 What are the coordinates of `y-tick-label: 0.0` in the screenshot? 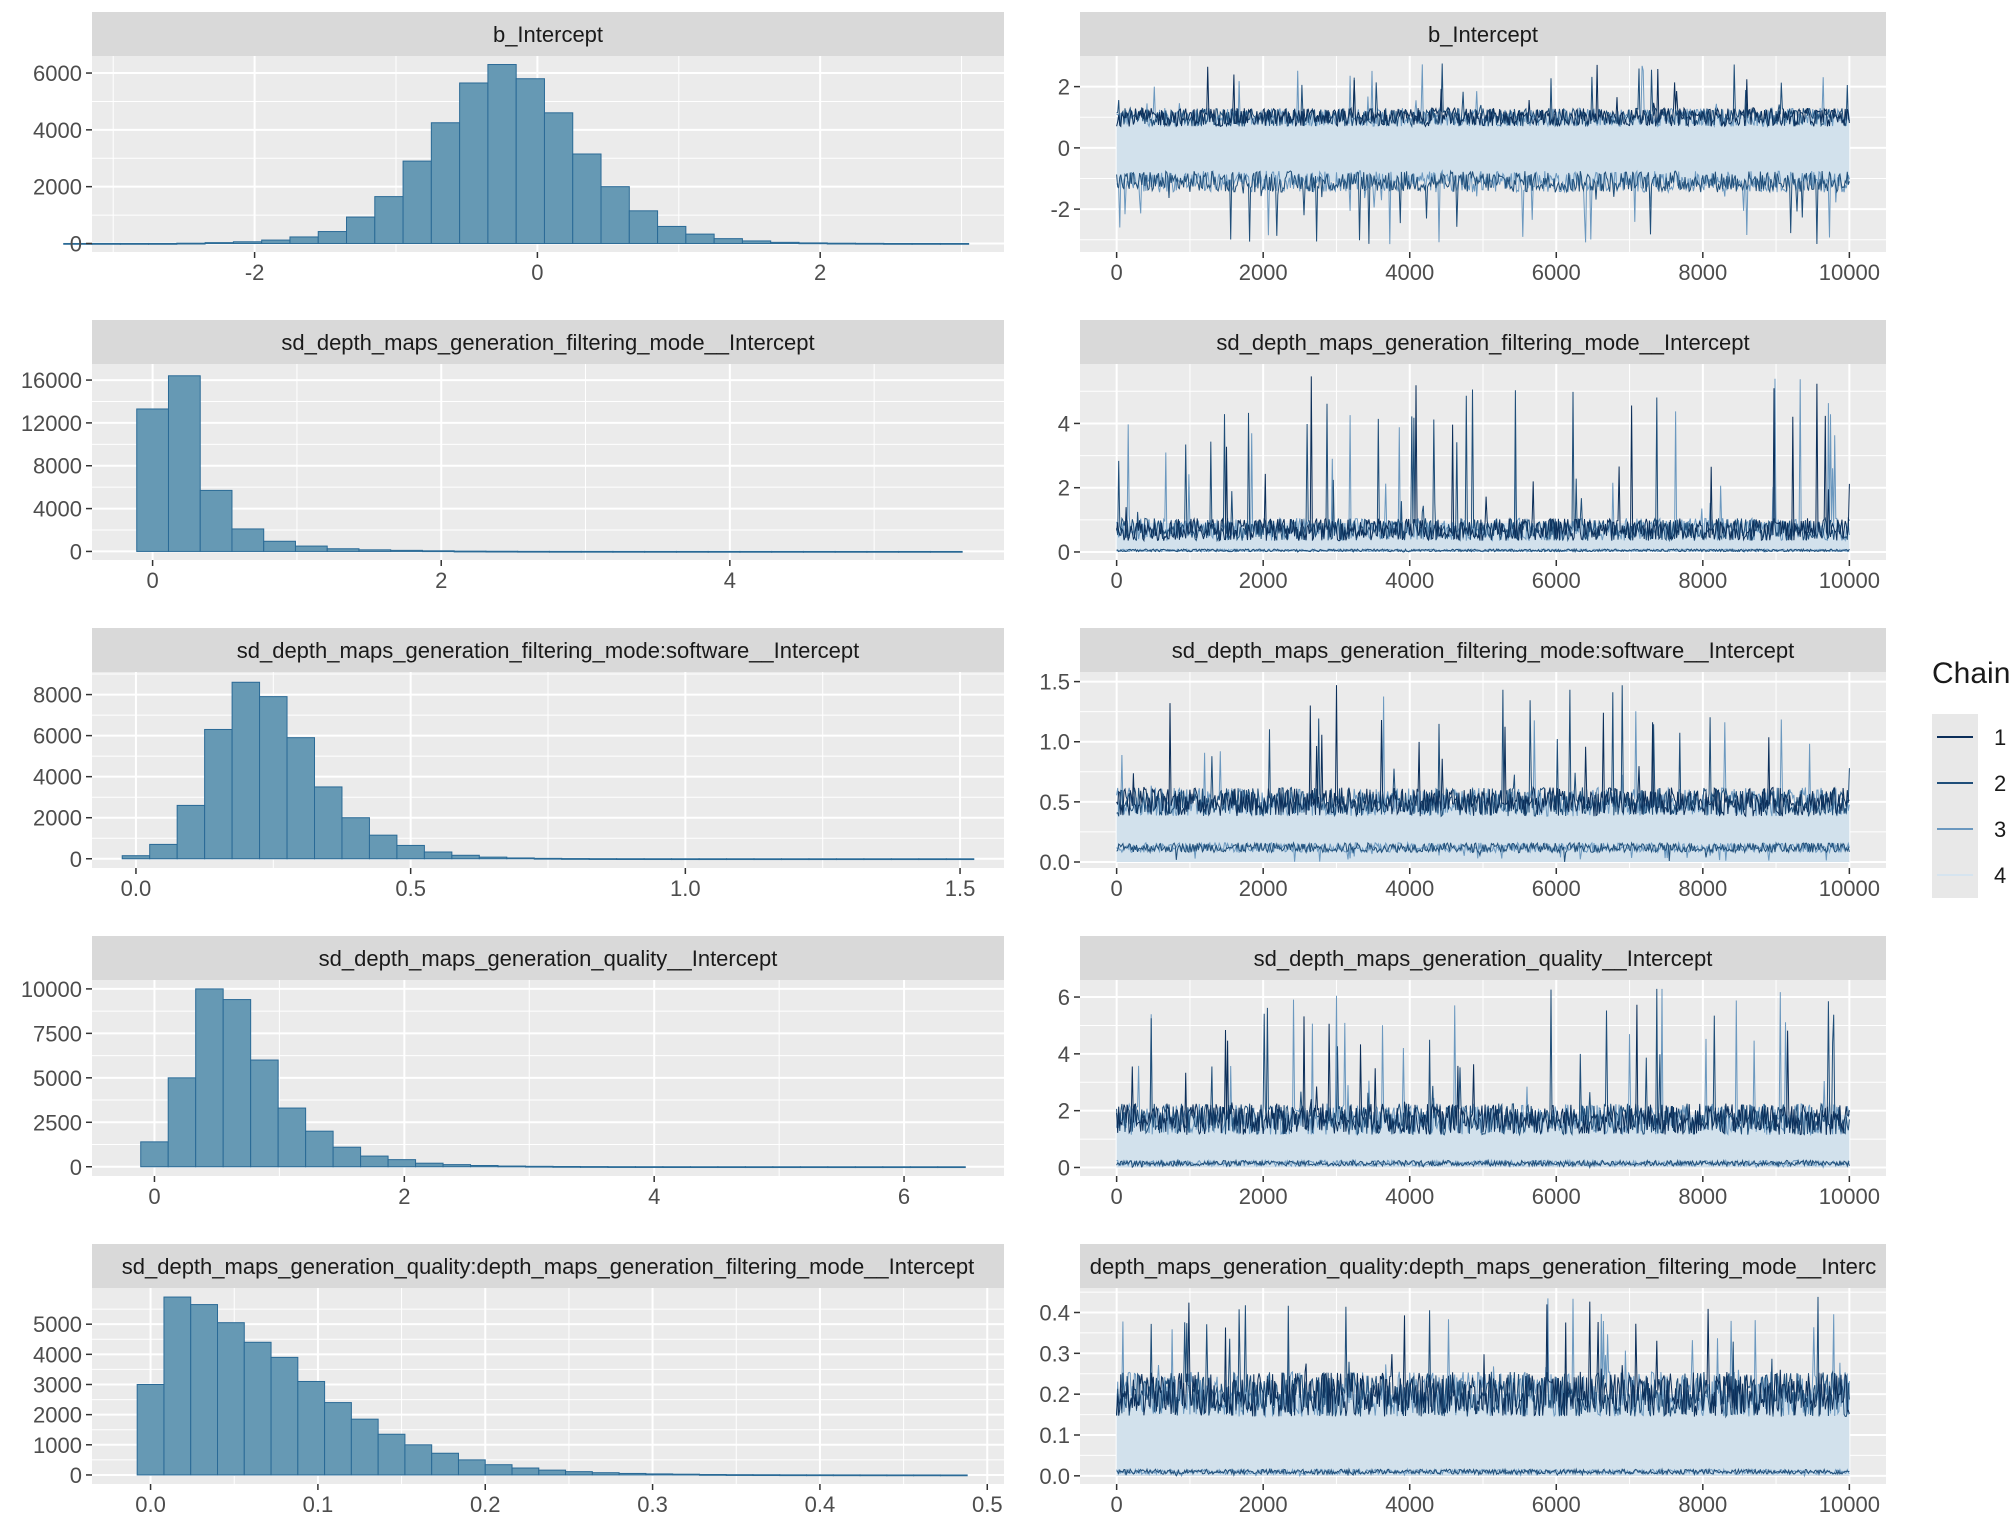 It's located at (1054, 862).